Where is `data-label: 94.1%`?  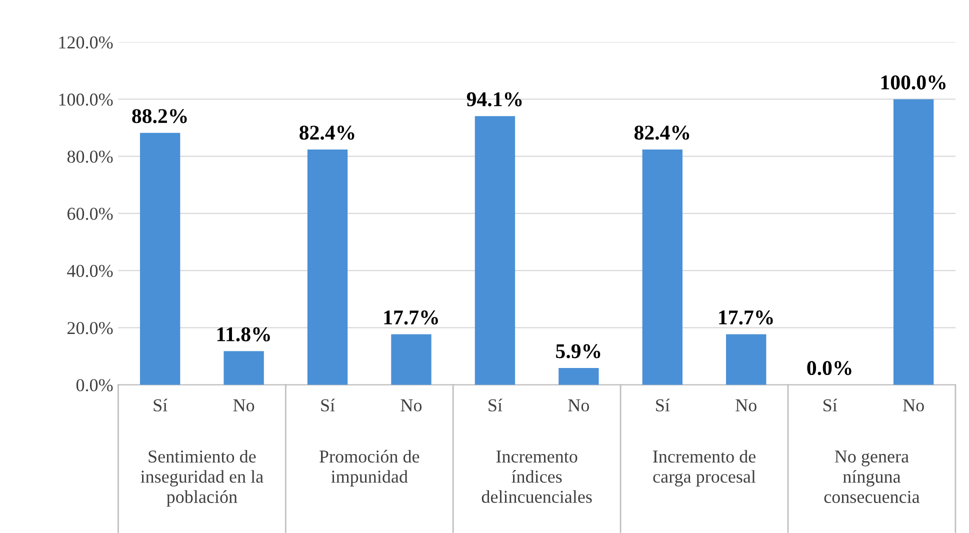 data-label: 94.1% is located at coordinates (494, 99).